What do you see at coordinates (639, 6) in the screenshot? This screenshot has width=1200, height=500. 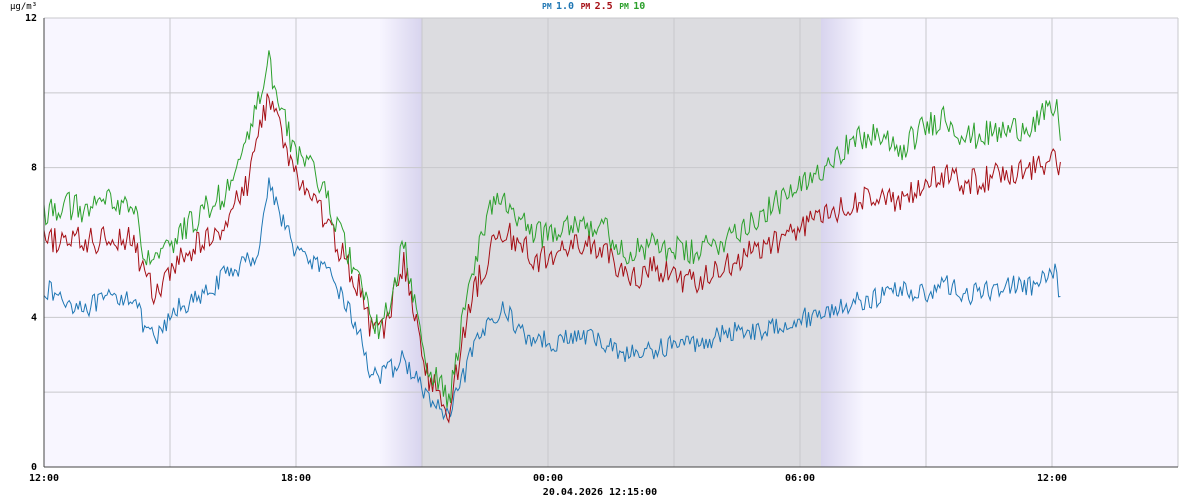 I see `legend-value: 10` at bounding box center [639, 6].